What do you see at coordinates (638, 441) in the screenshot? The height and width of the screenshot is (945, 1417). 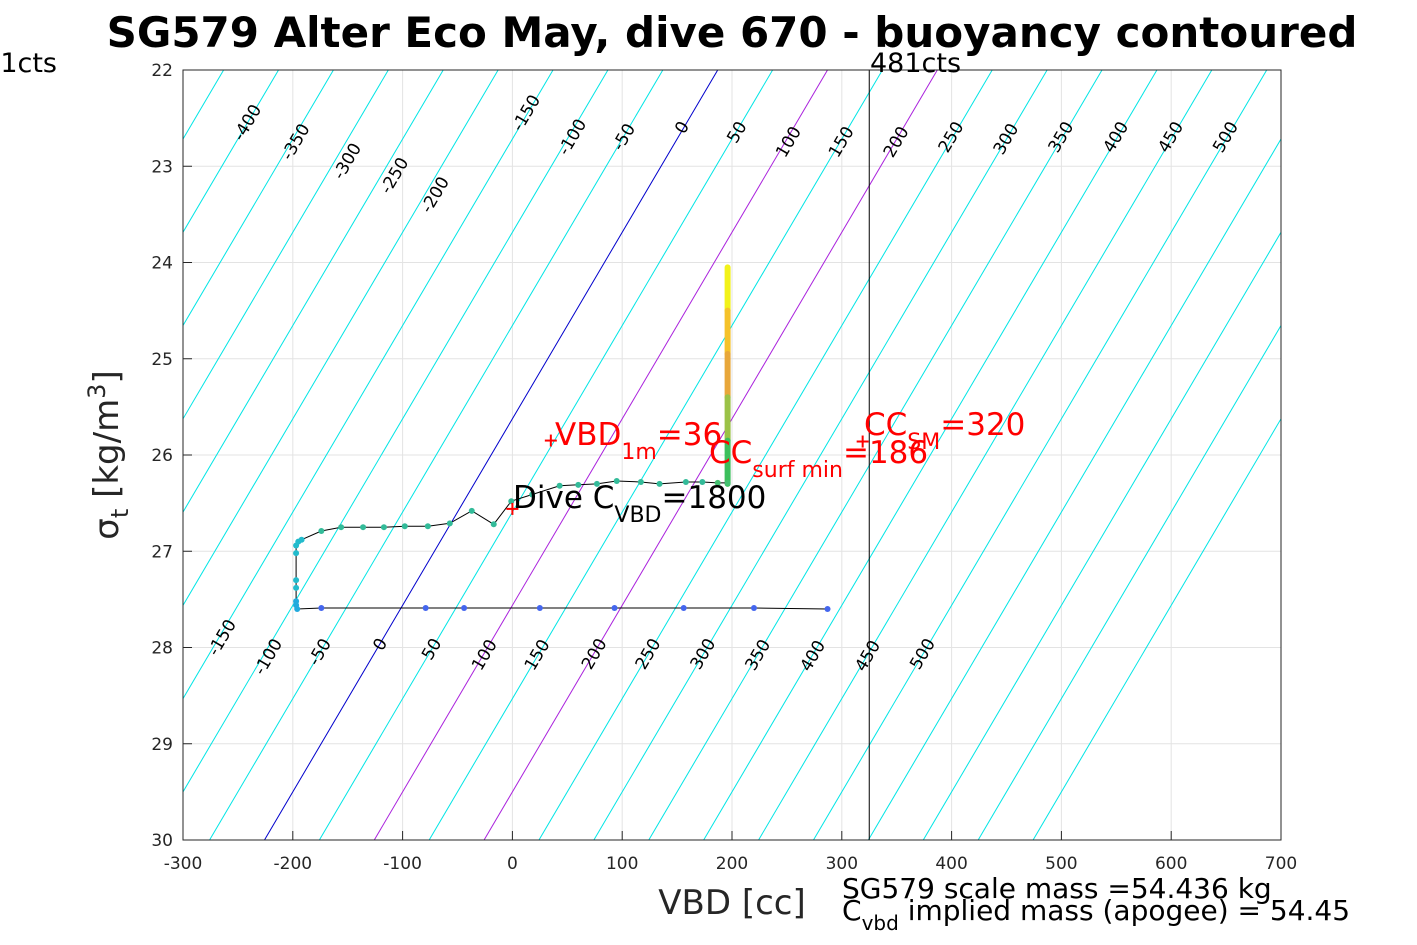 I see `vbd-1m-annotation: VBD1m=36` at bounding box center [638, 441].